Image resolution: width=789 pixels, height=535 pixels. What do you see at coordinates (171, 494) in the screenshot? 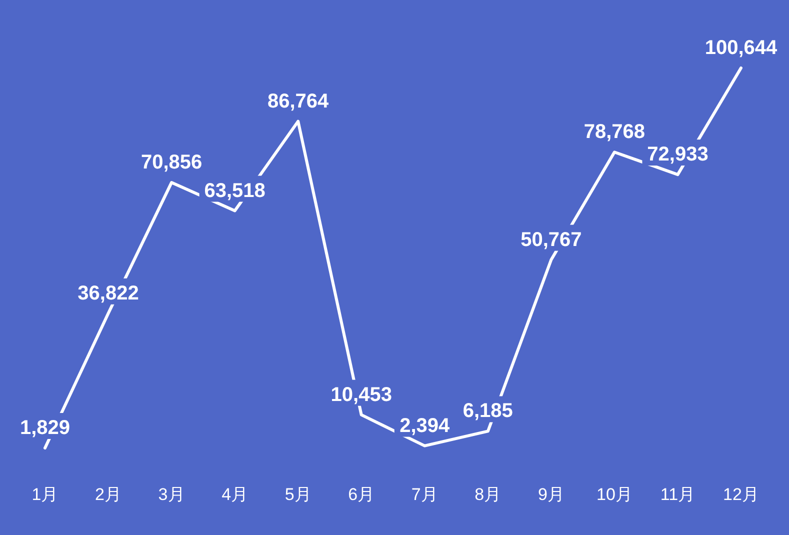
I see `x-tick: 3月` at bounding box center [171, 494].